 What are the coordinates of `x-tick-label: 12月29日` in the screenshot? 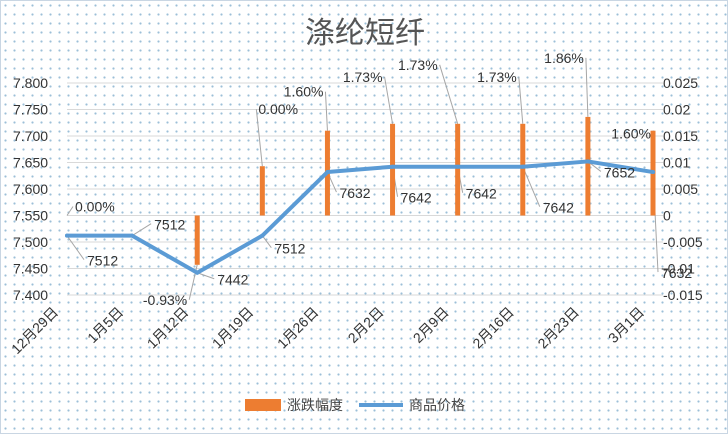 It's located at (34, 330).